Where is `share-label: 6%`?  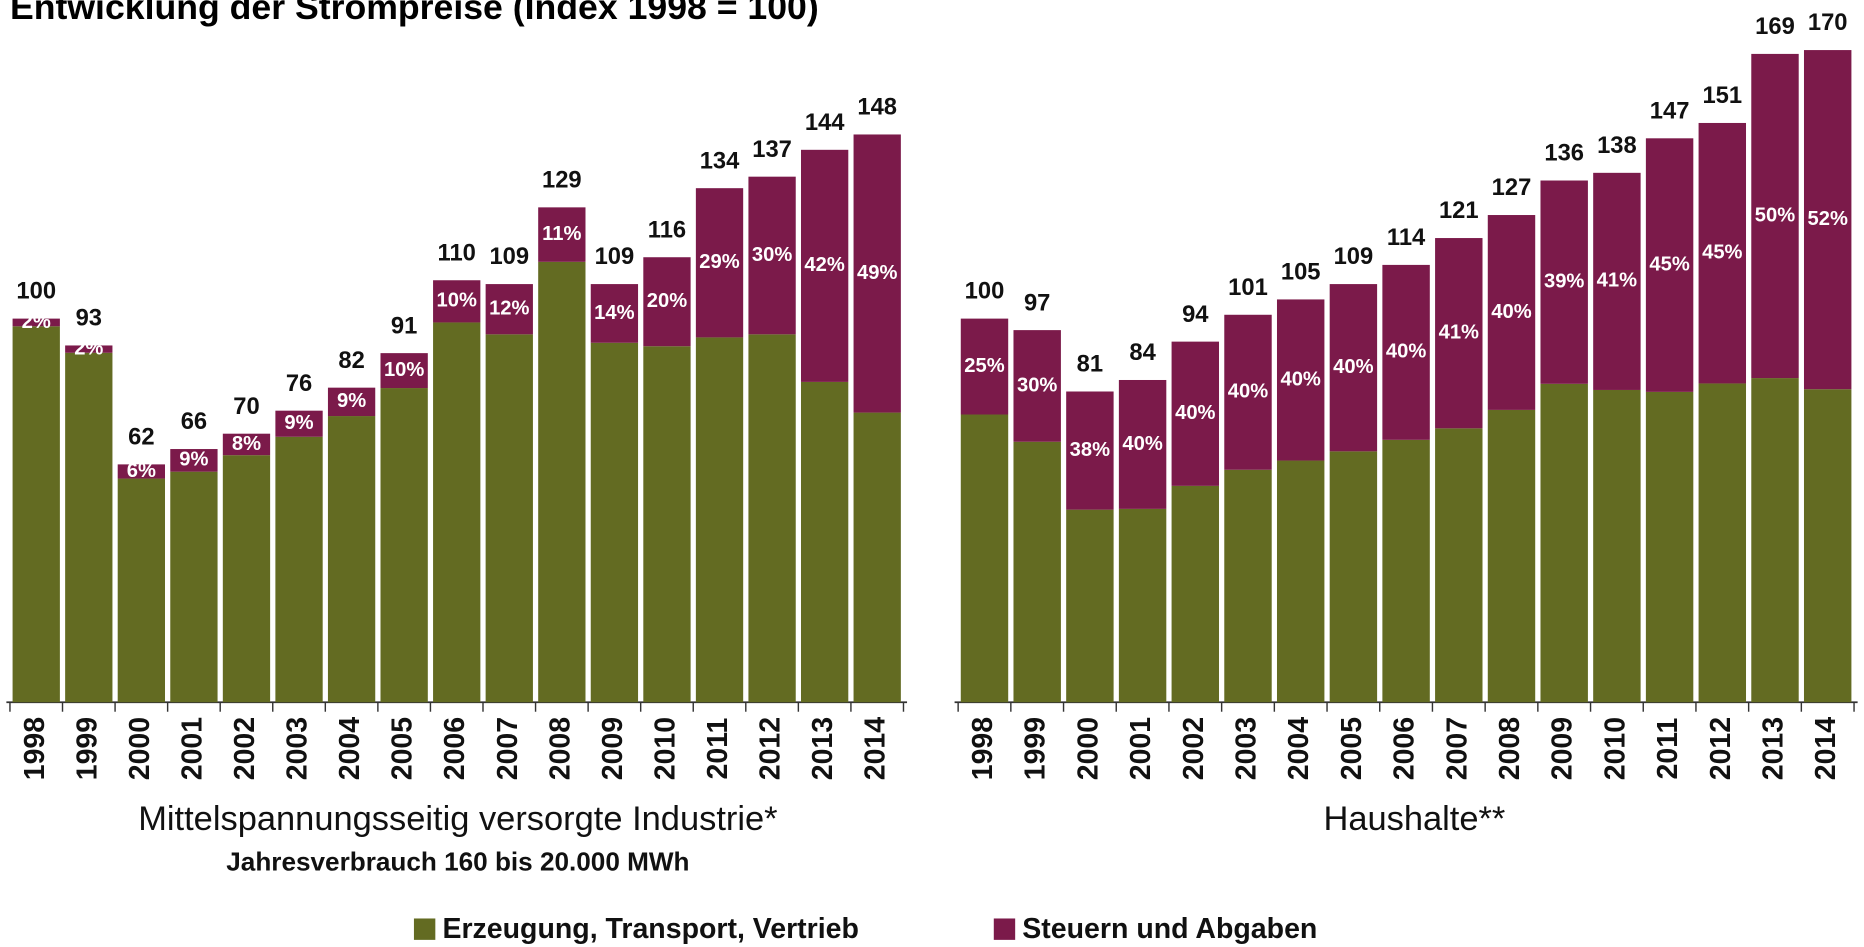
share-label: 6% is located at coordinates (141, 471).